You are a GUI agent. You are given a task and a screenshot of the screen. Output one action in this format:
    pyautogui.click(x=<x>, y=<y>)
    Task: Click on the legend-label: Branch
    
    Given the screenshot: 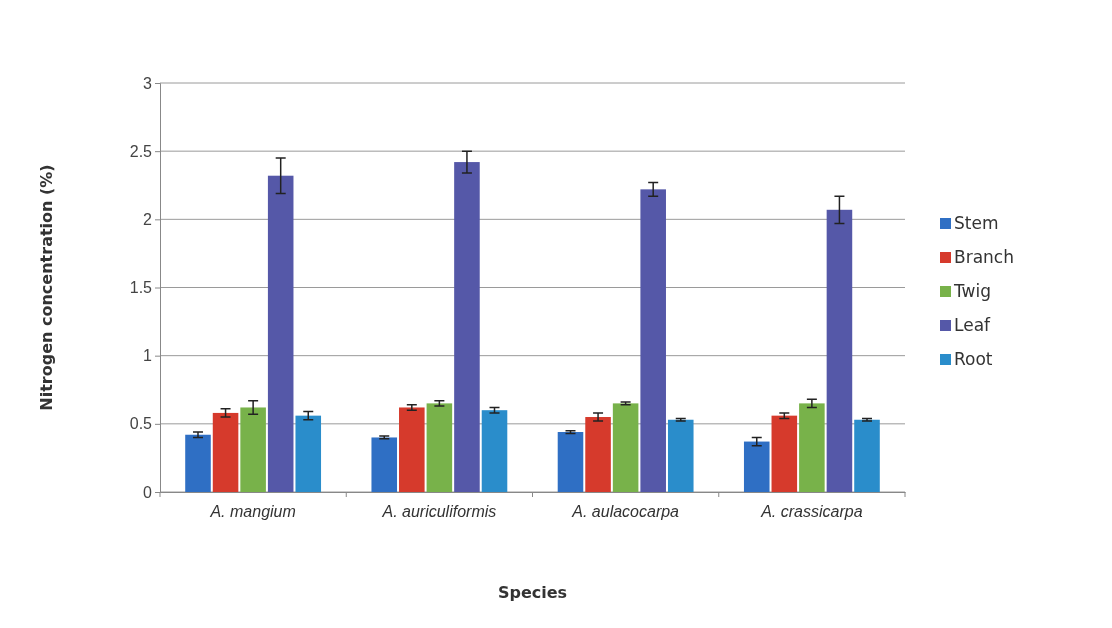 What is the action you would take?
    pyautogui.click(x=984, y=257)
    